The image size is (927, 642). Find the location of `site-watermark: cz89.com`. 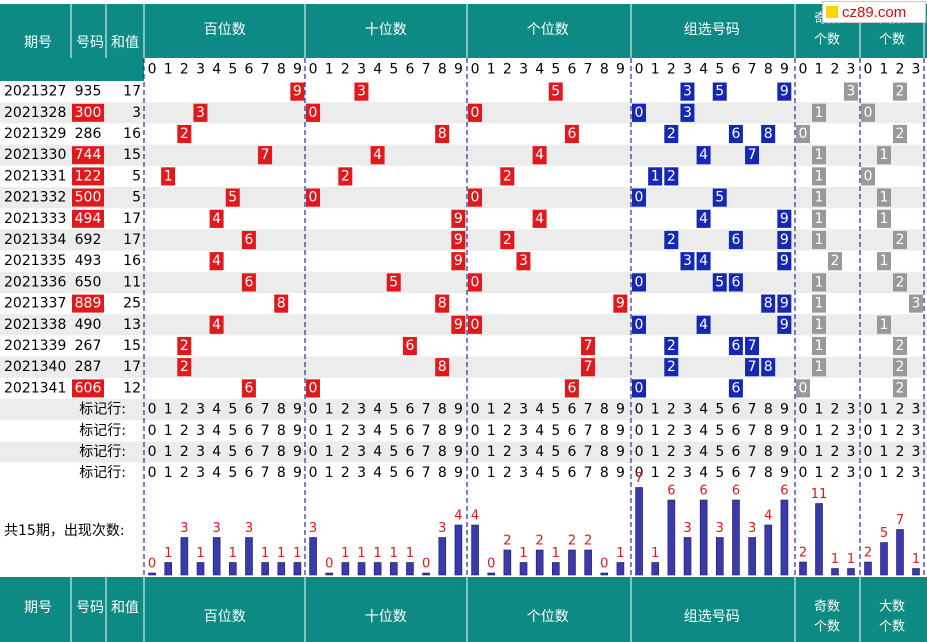

site-watermark: cz89.com is located at coordinates (874, 12).